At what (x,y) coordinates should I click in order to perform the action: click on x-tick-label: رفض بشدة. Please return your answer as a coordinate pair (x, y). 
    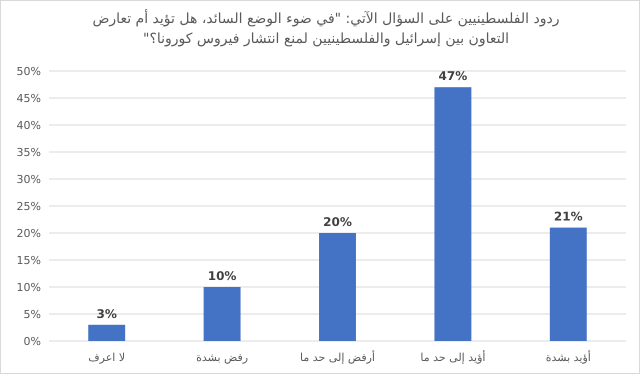
    Looking at the image, I should click on (222, 357).